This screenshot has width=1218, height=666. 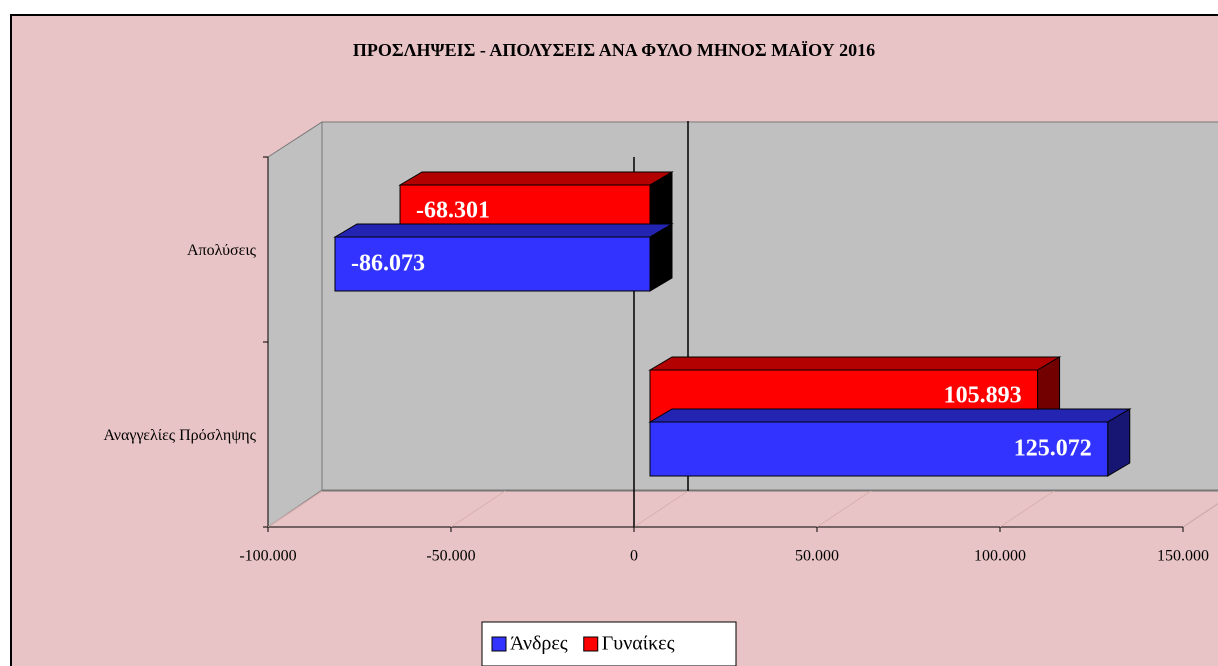 I want to click on legend-label: Άνδρες, so click(x=539, y=644).